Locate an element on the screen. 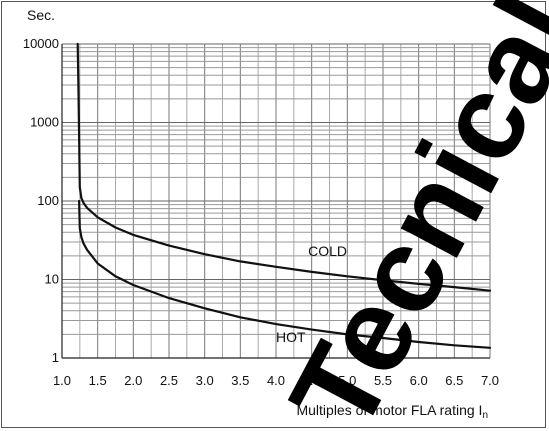 This screenshot has height=431, width=549. y-tick-label: 1 is located at coordinates (55, 357).